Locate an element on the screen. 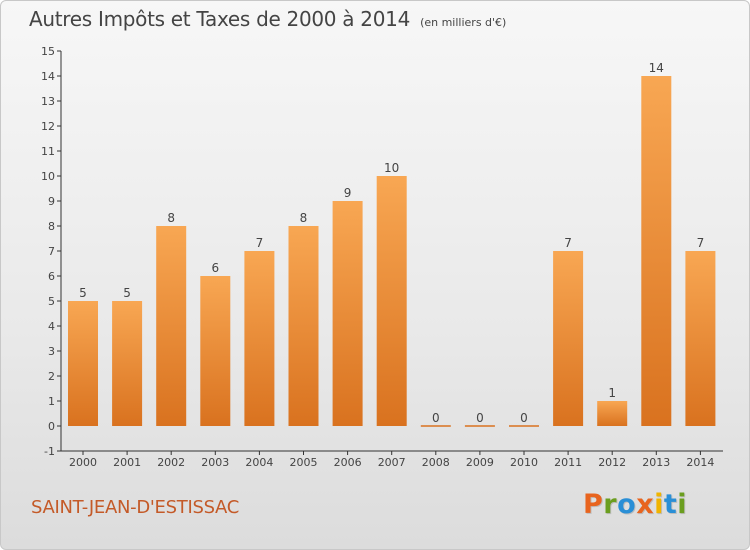 The height and width of the screenshot is (550, 750). data-label: 6 is located at coordinates (215, 268).